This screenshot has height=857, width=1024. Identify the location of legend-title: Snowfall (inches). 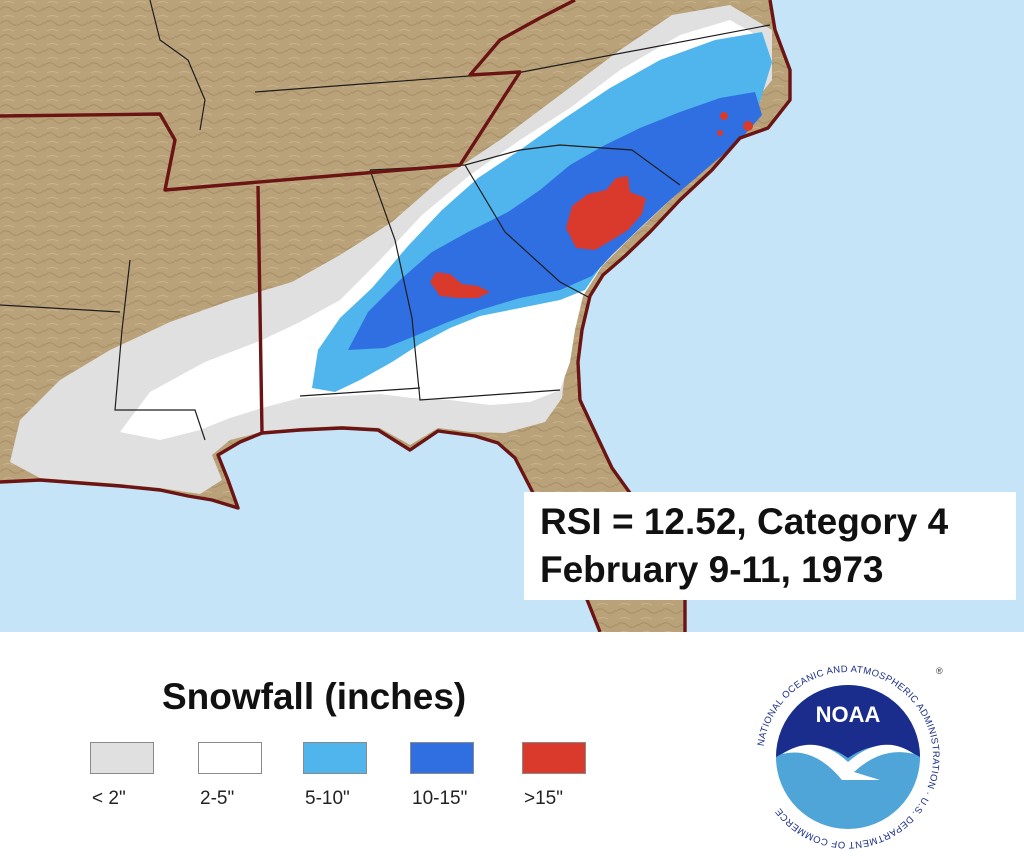
(314, 696).